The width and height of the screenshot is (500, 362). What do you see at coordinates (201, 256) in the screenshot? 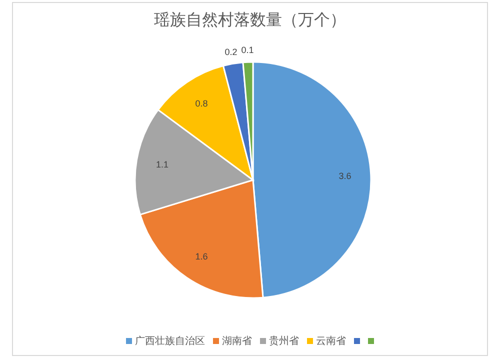
I see `data-label: 1.6` at bounding box center [201, 256].